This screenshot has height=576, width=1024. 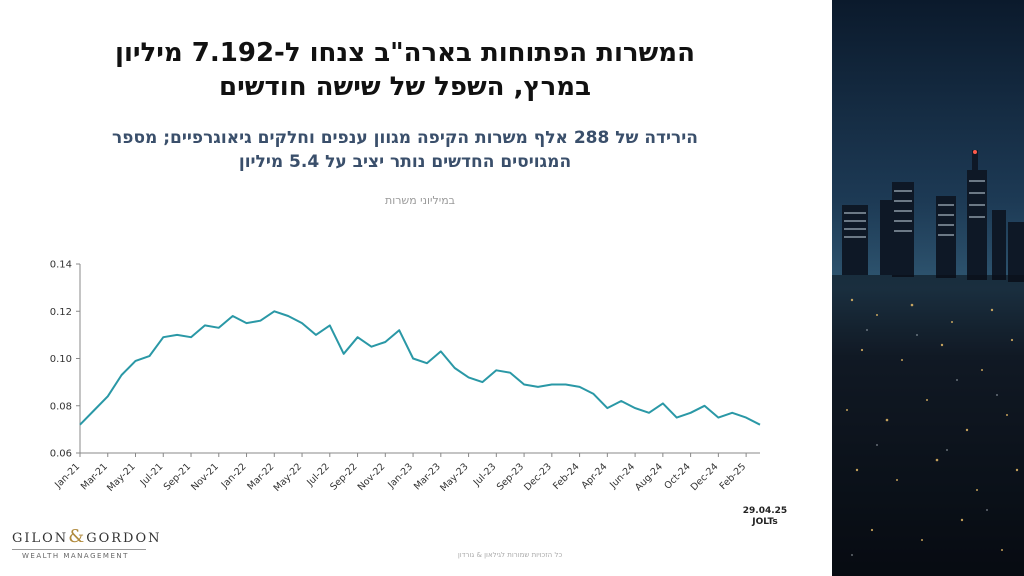 What do you see at coordinates (75, 556) in the screenshot?
I see `logo-tagline: WEALTH MANAGEMENT` at bounding box center [75, 556].